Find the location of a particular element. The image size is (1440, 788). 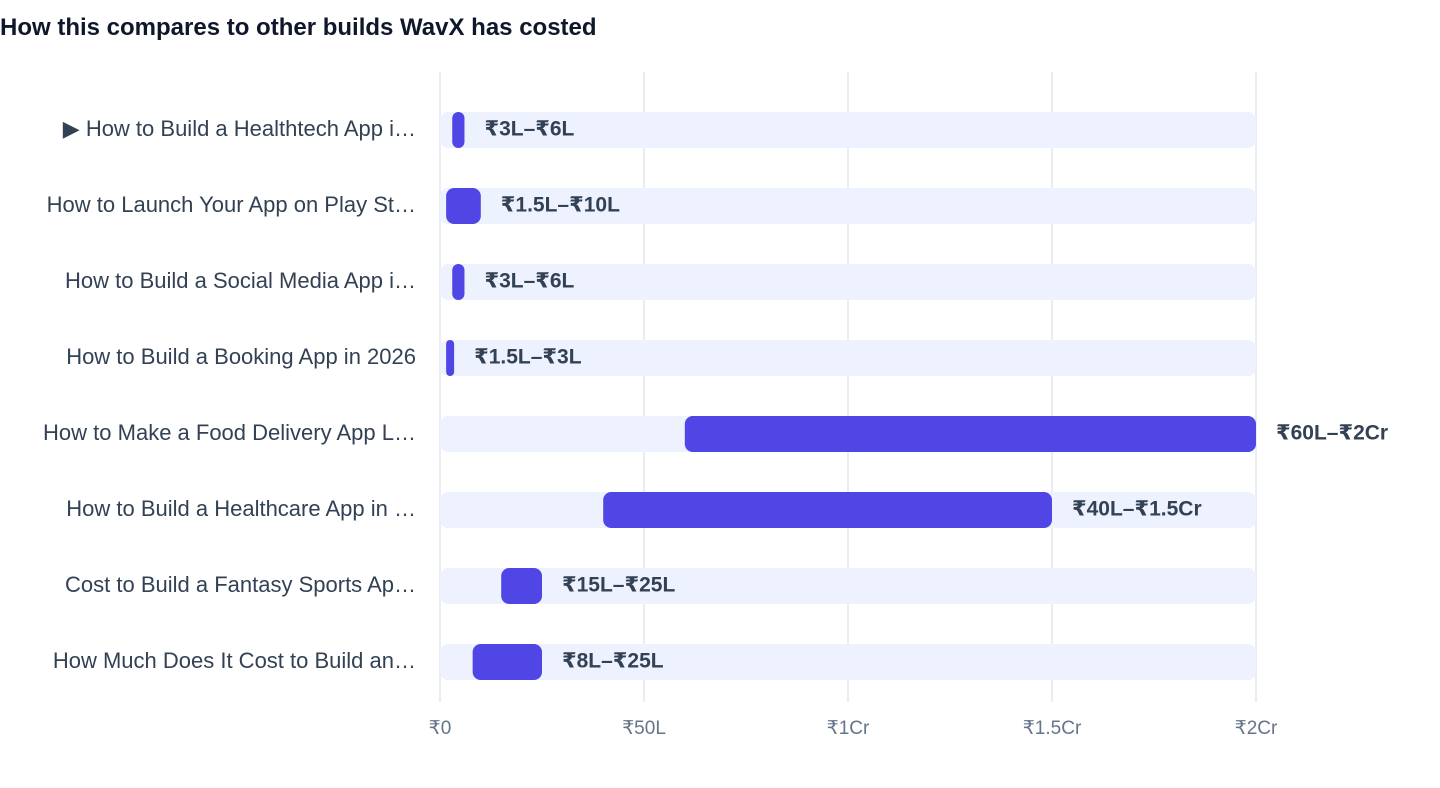

x-axis-ticks: ₹0 ₹50L ₹1Cr ₹1.5Cr ₹2Cr is located at coordinates (853, 728).